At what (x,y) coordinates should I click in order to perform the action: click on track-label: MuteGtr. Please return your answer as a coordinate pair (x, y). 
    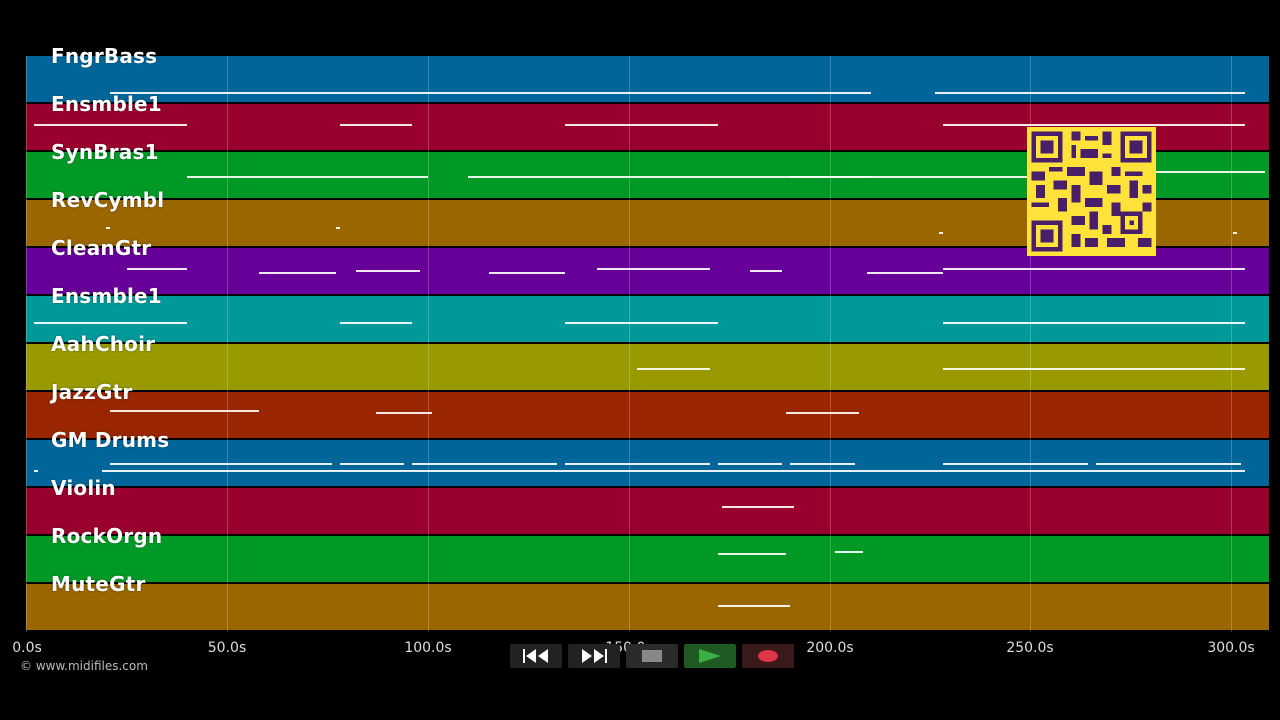
    Looking at the image, I should click on (98, 584).